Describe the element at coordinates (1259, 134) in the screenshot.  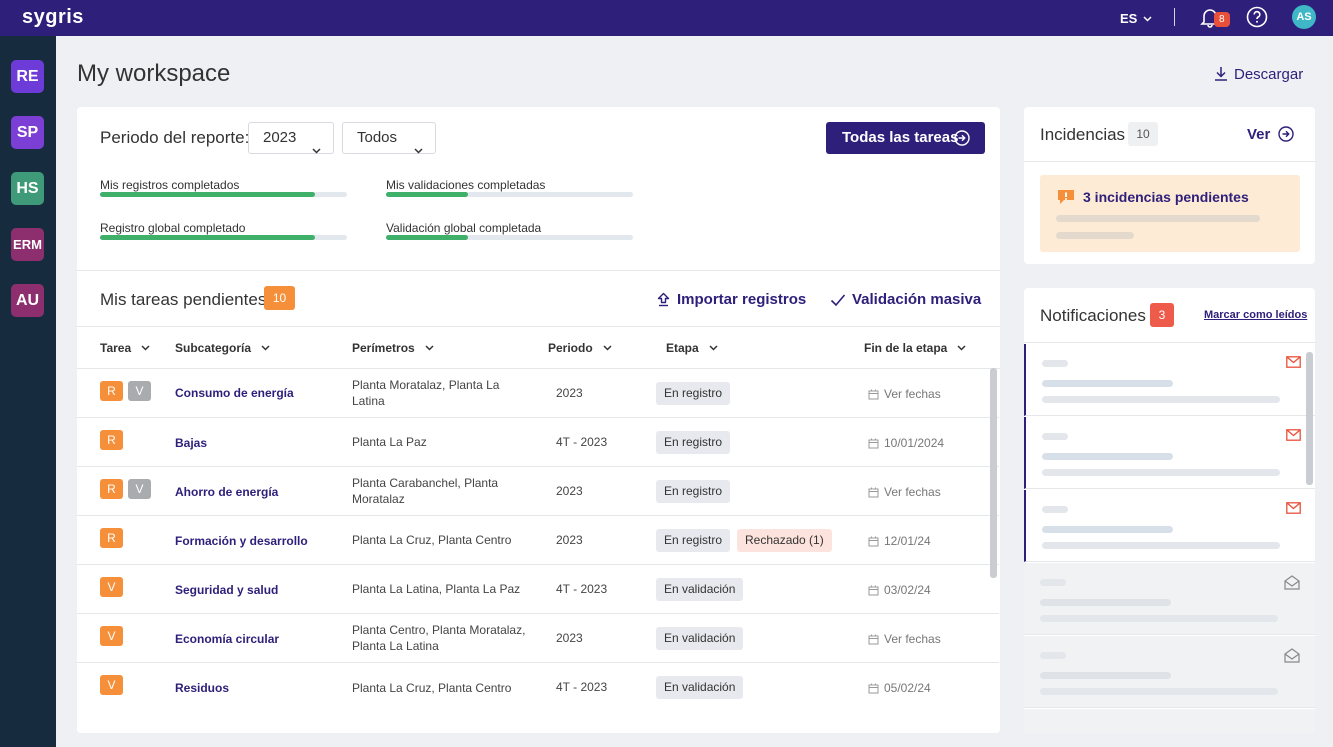
I see `view-incidents-label: Ver` at that location.